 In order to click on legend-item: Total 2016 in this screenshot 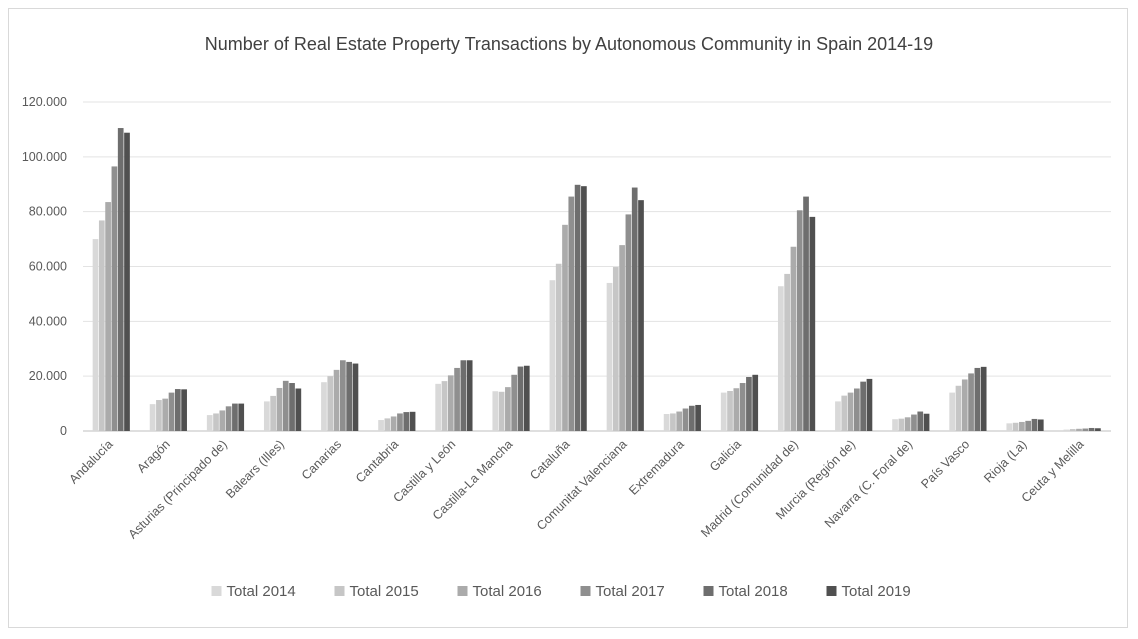, I will do `click(499, 591)`.